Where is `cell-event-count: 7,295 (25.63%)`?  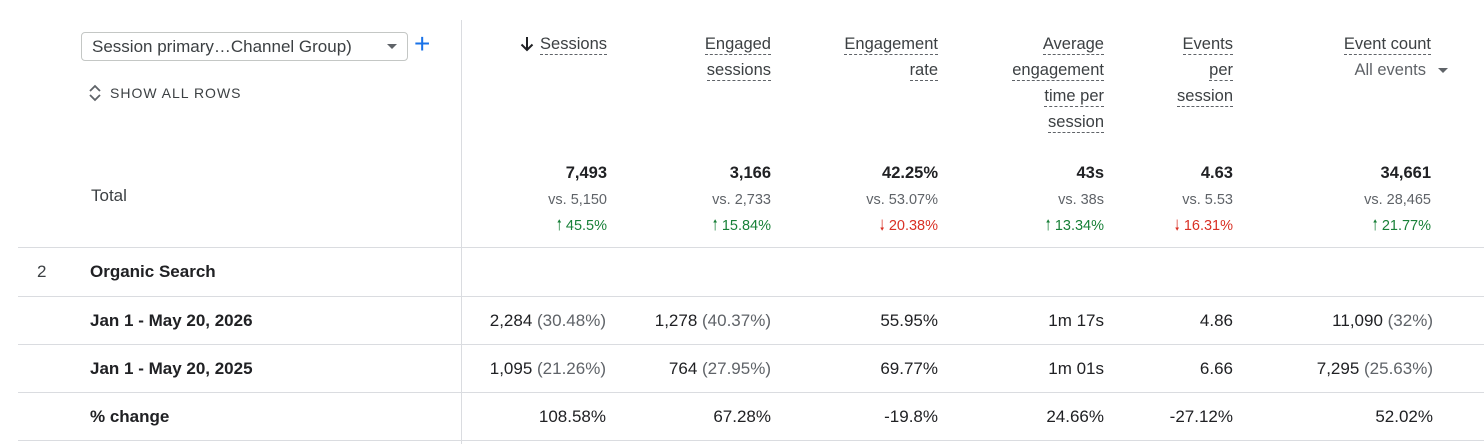
cell-event-count: 7,295 (25.63%) is located at coordinates (1374, 368).